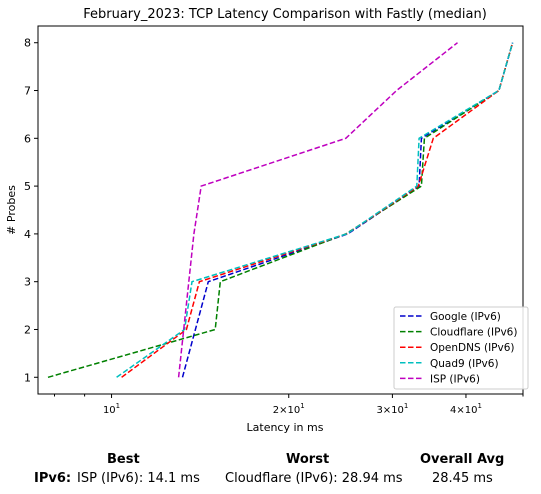 The width and height of the screenshot is (541, 494). I want to click on y-tick-label: 6, so click(27, 138).